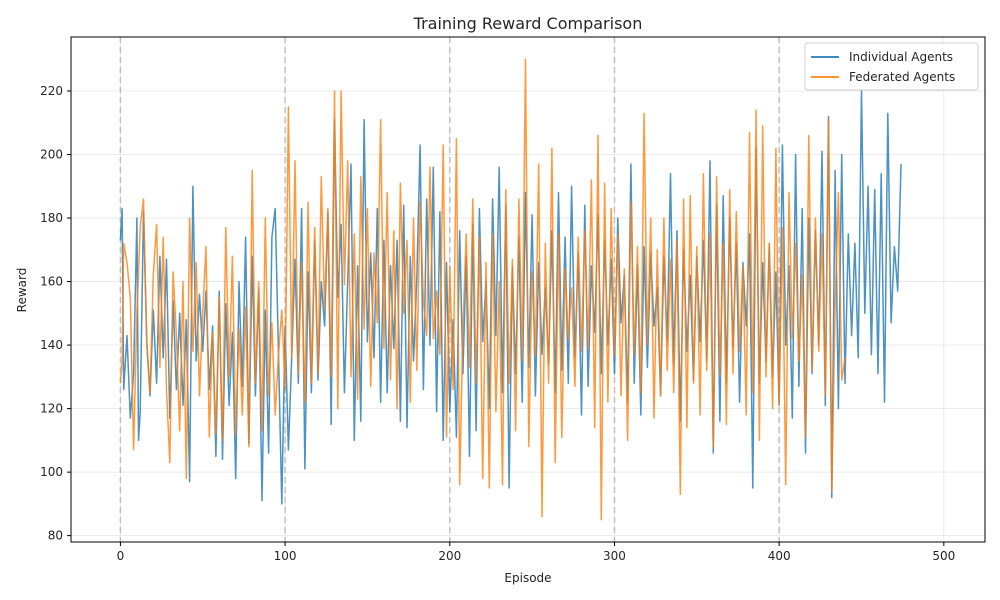 The image size is (1000, 600). What do you see at coordinates (285, 556) in the screenshot?
I see `x-tick-label: 100` at bounding box center [285, 556].